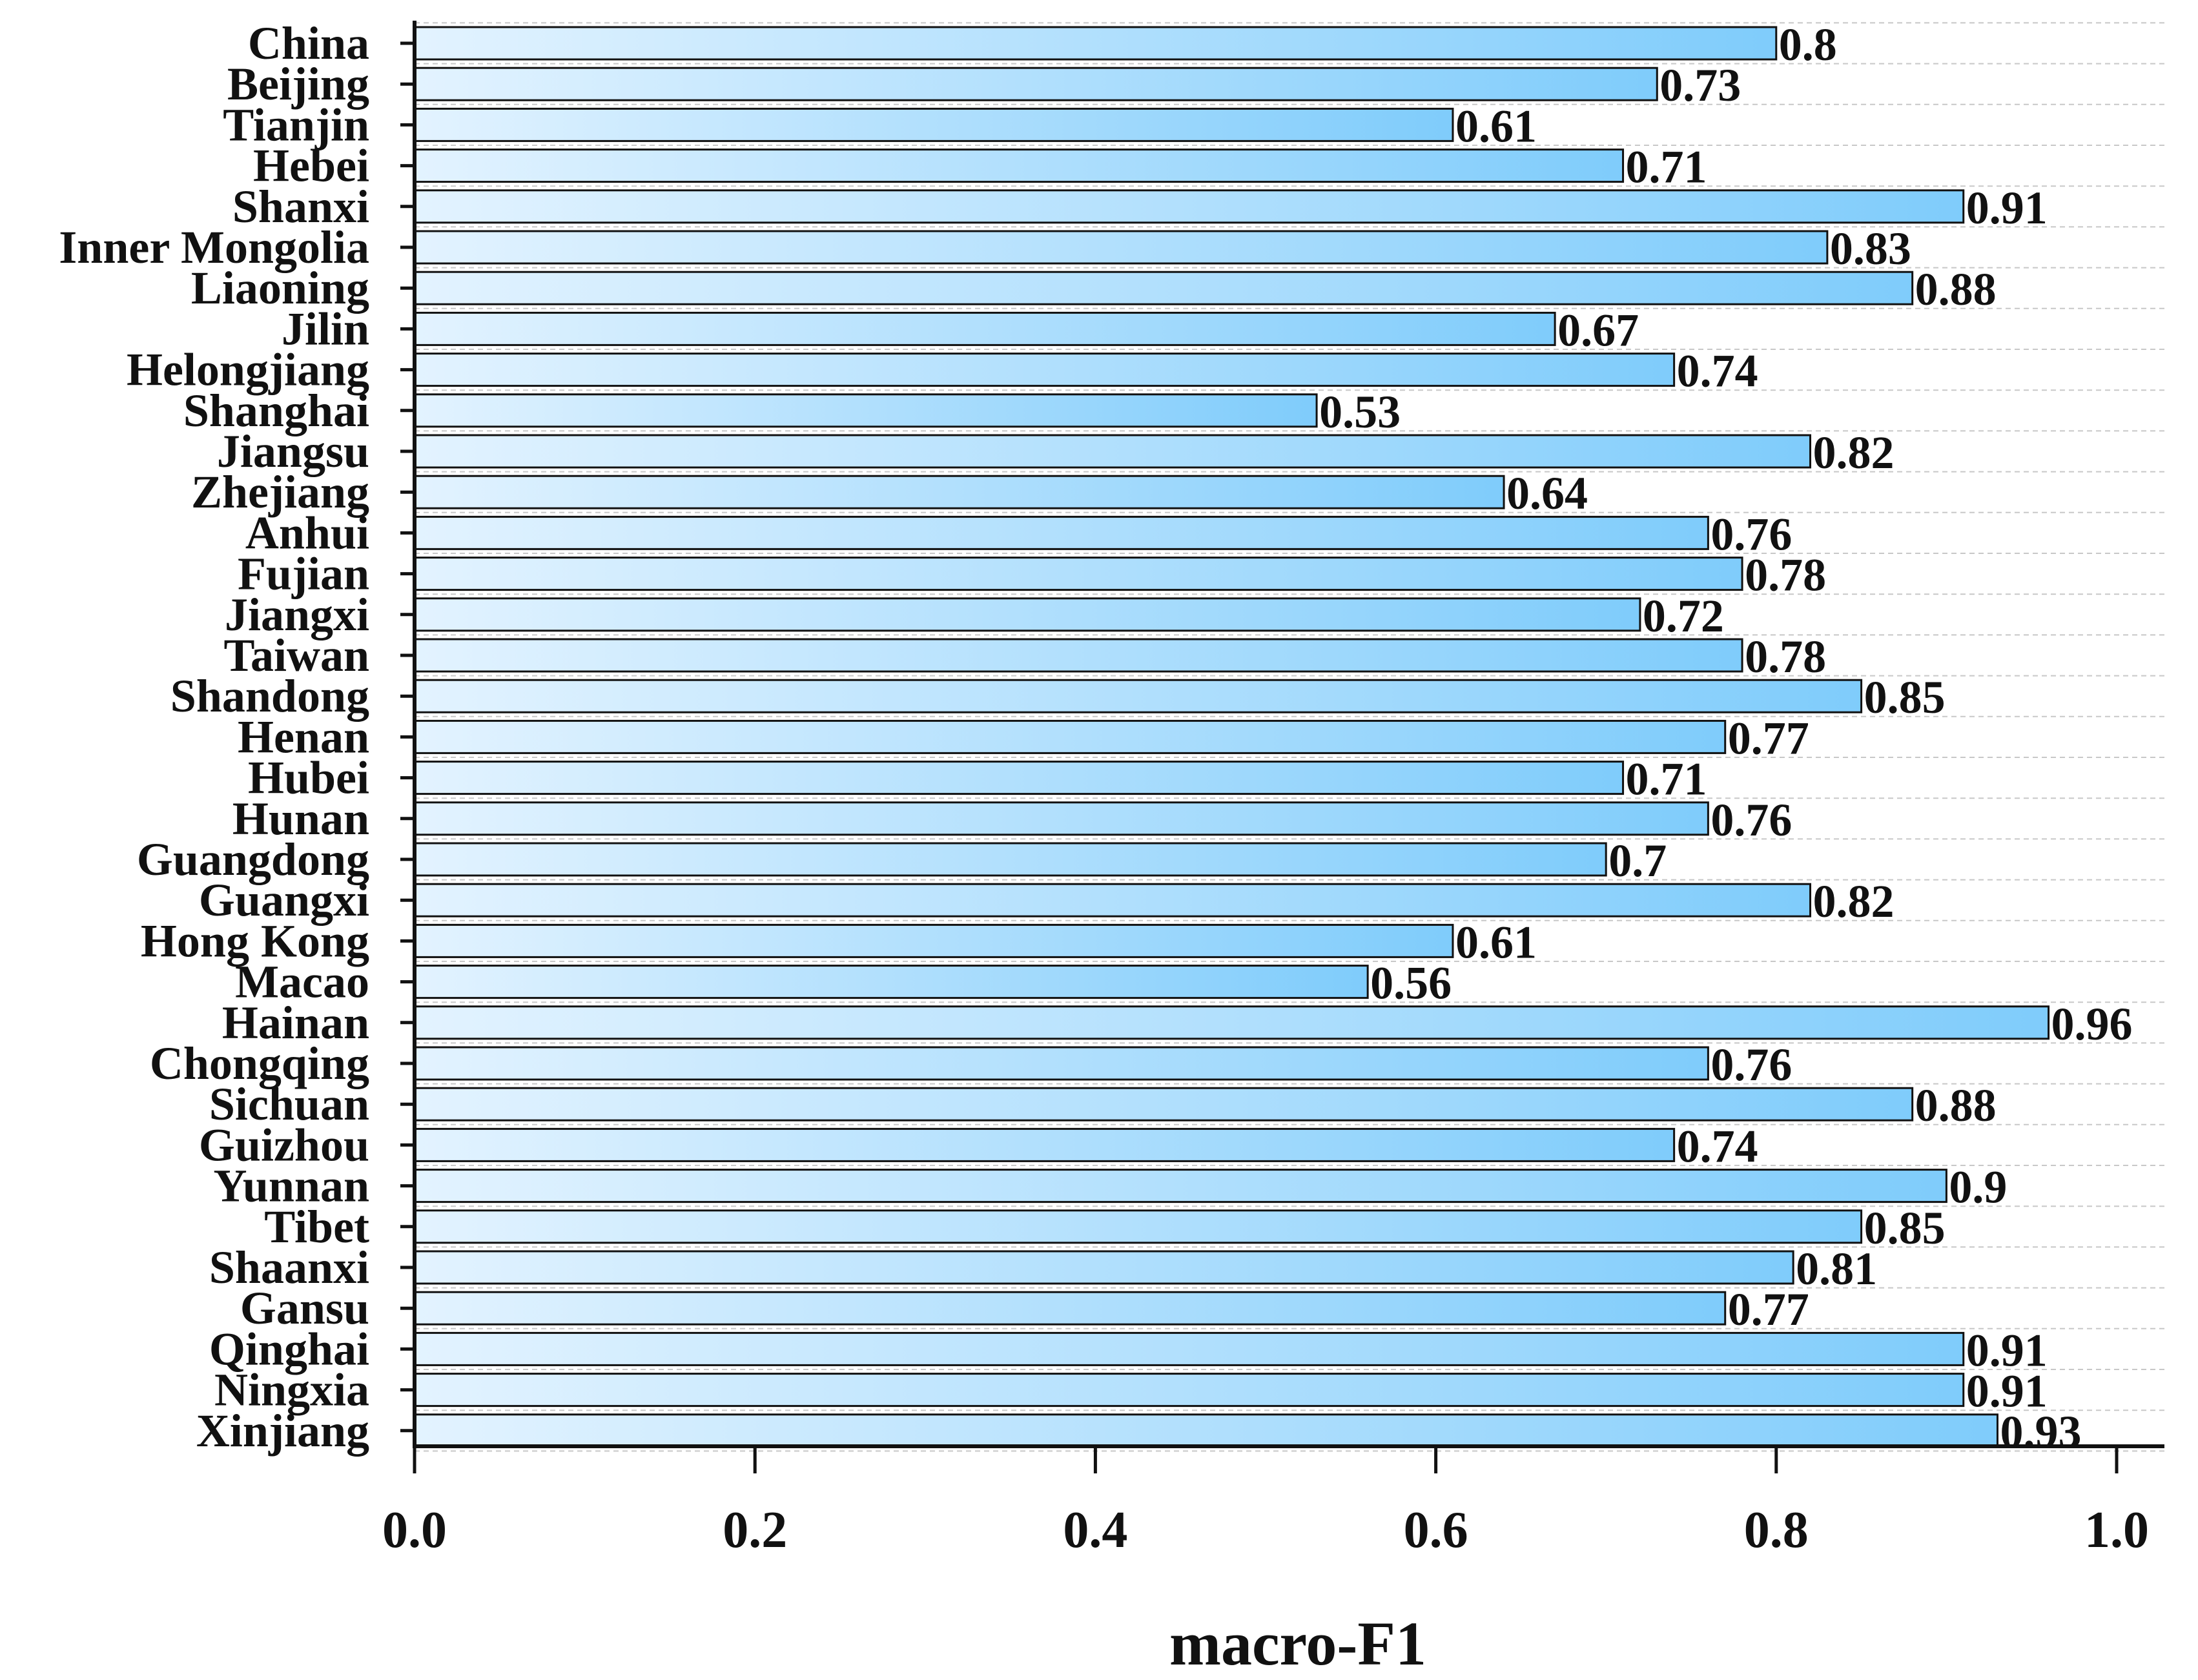  Describe the element at coordinates (1836, 1269) in the screenshot. I see `value-label: 0.81` at that location.